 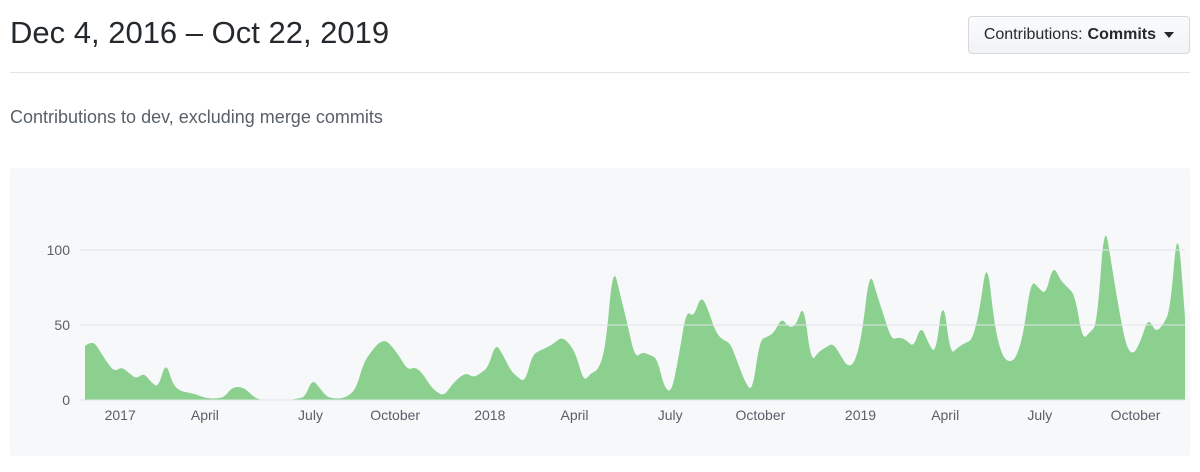 I want to click on contributions-filter-dropdown: Contributions: Commits, so click(x=1078, y=35).